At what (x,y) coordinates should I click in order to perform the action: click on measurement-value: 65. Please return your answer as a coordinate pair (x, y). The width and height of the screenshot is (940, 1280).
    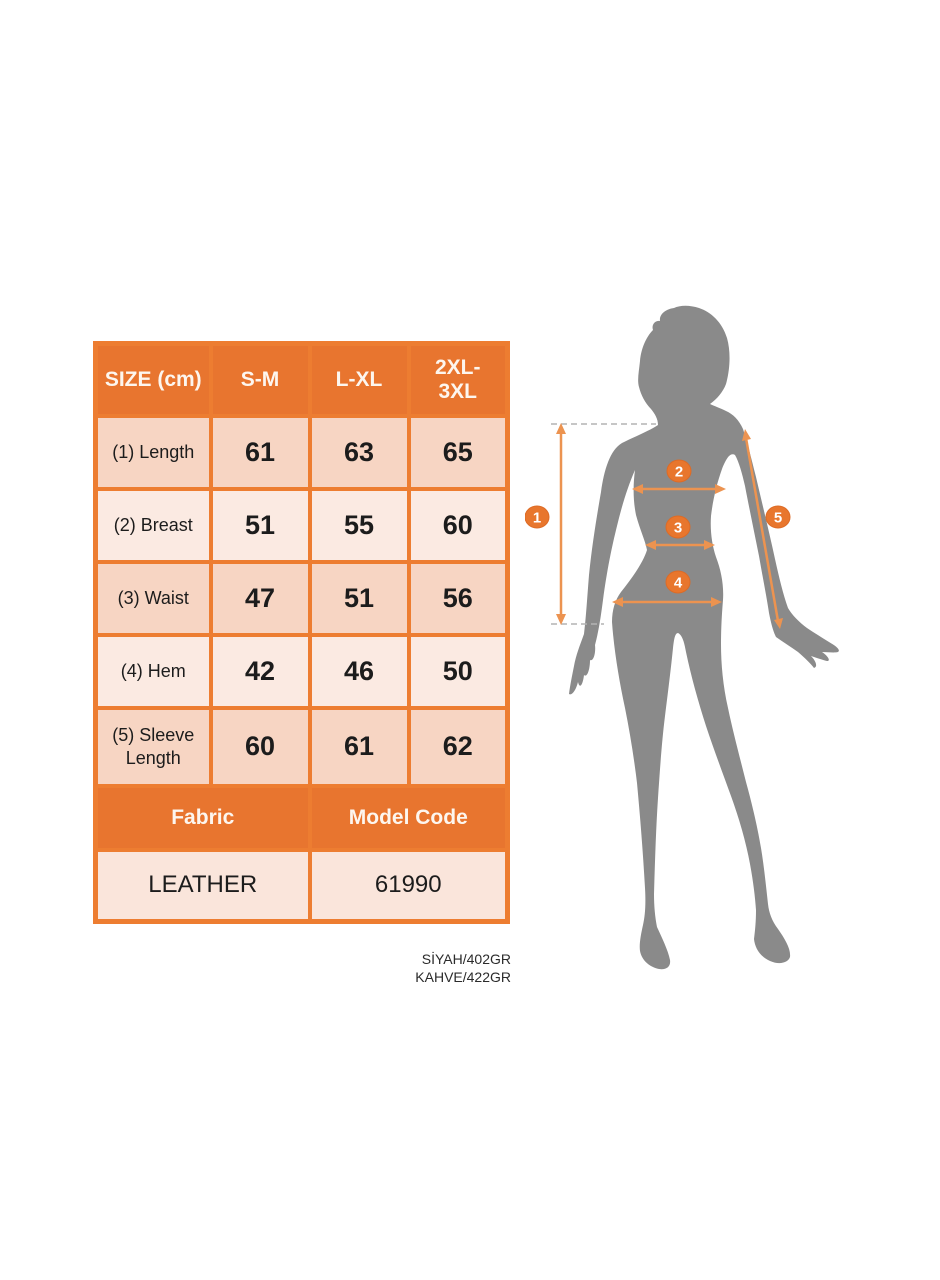
    Looking at the image, I should click on (458, 452).